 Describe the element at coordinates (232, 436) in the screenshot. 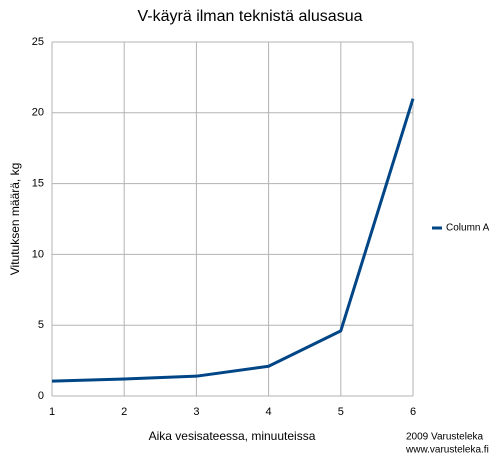

I see `x-axis-label: Aika vesisateessa, minuuteissa` at that location.